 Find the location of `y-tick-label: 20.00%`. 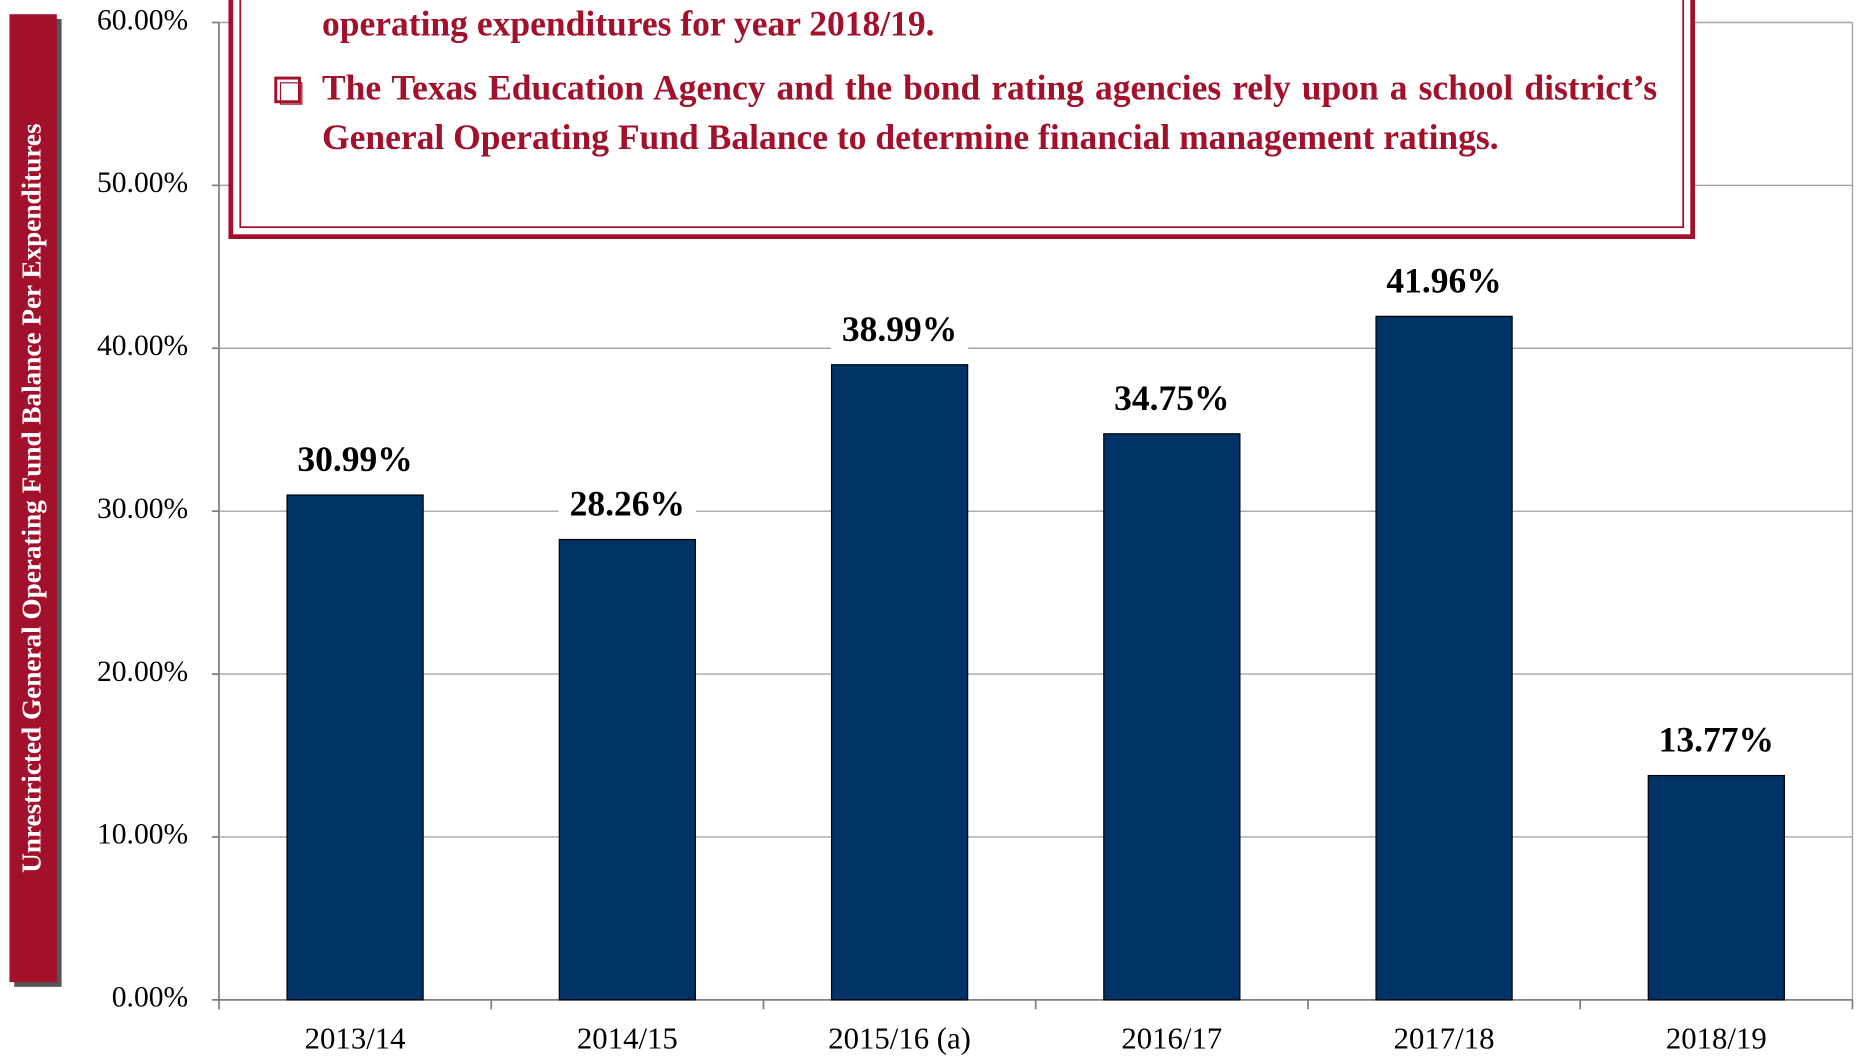

y-tick-label: 20.00% is located at coordinates (142, 672).